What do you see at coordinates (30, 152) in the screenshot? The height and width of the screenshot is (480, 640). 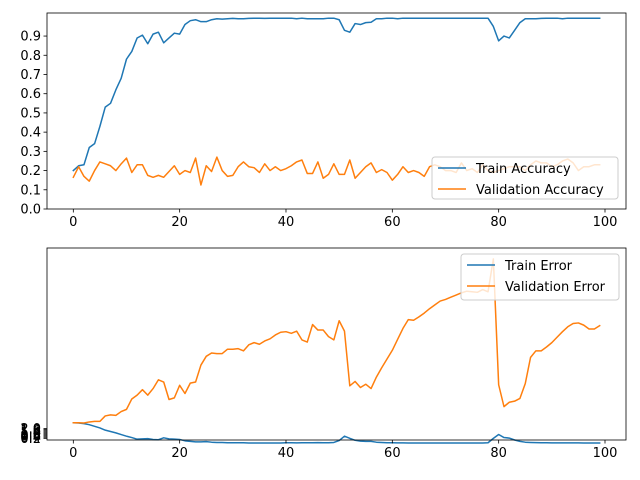 I see `accuracy-y-tick-label: 0.3` at bounding box center [30, 152].